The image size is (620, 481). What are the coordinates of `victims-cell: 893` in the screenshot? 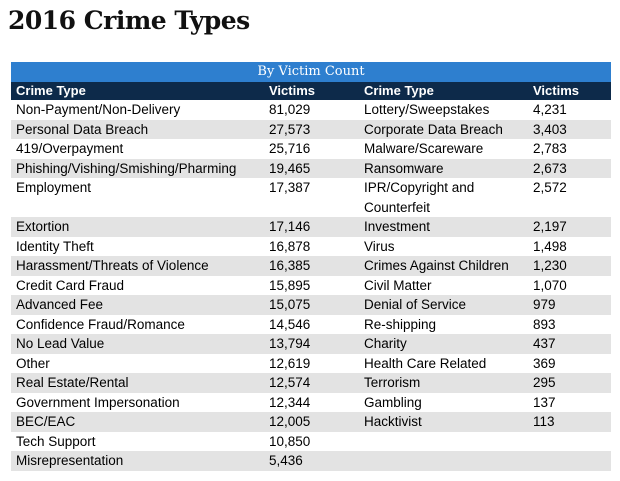 It's located at (544, 324).